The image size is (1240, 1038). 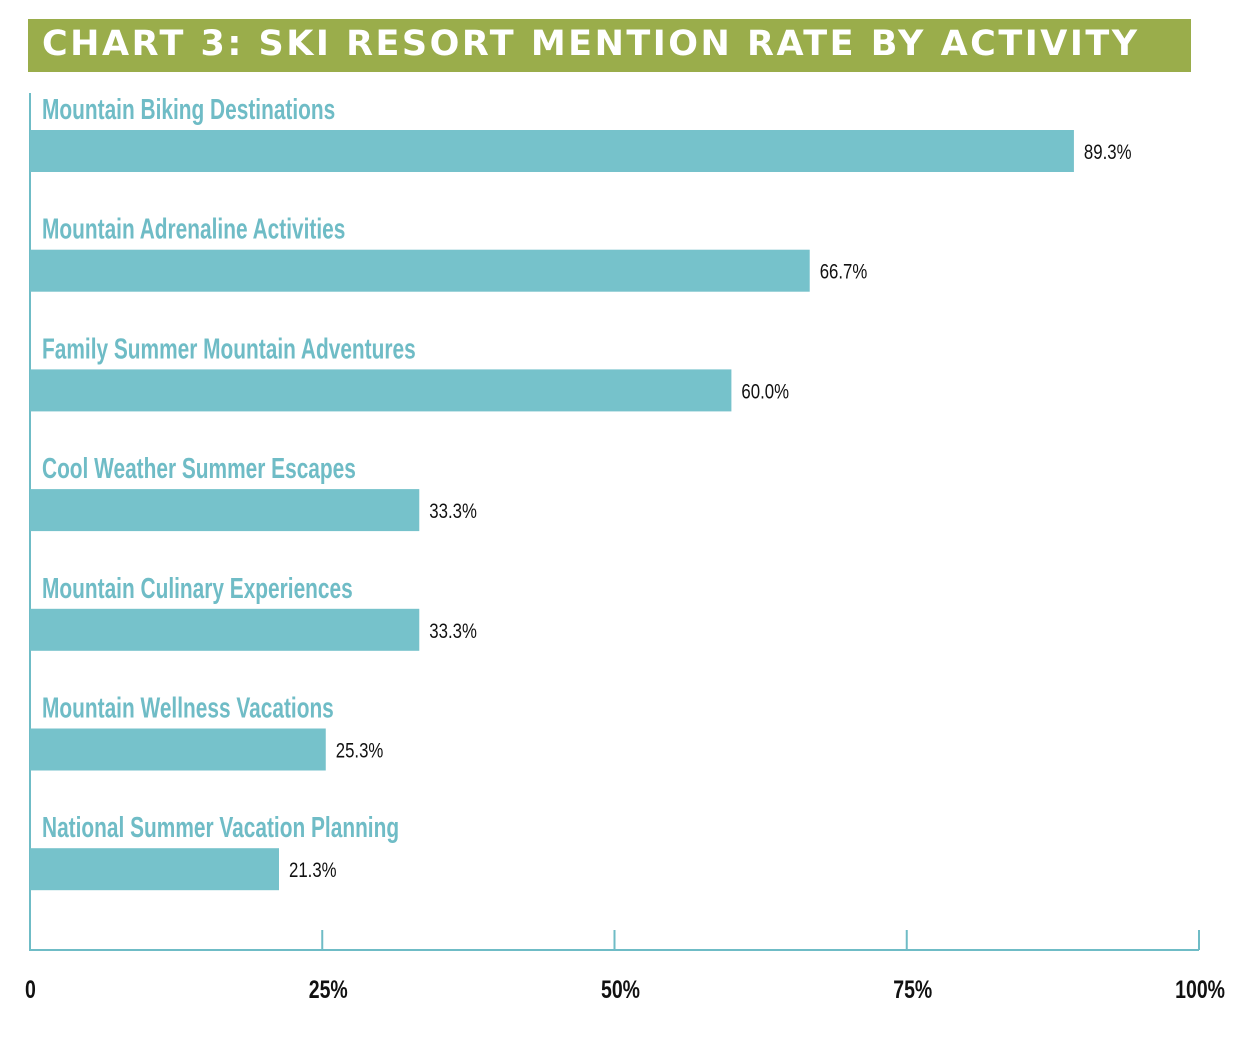 What do you see at coordinates (1200, 990) in the screenshot?
I see `x-tick-label: 100%` at bounding box center [1200, 990].